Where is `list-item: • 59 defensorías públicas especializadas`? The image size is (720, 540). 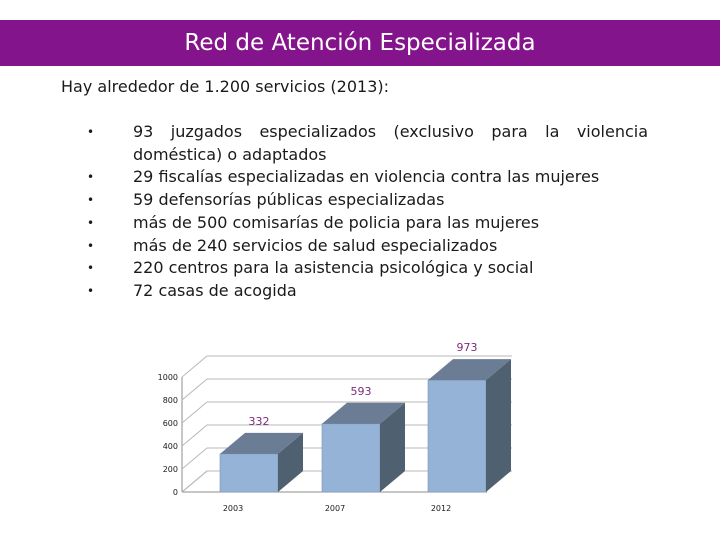 list-item: • 59 defensorías públicas especializadas is located at coordinates (365, 200).